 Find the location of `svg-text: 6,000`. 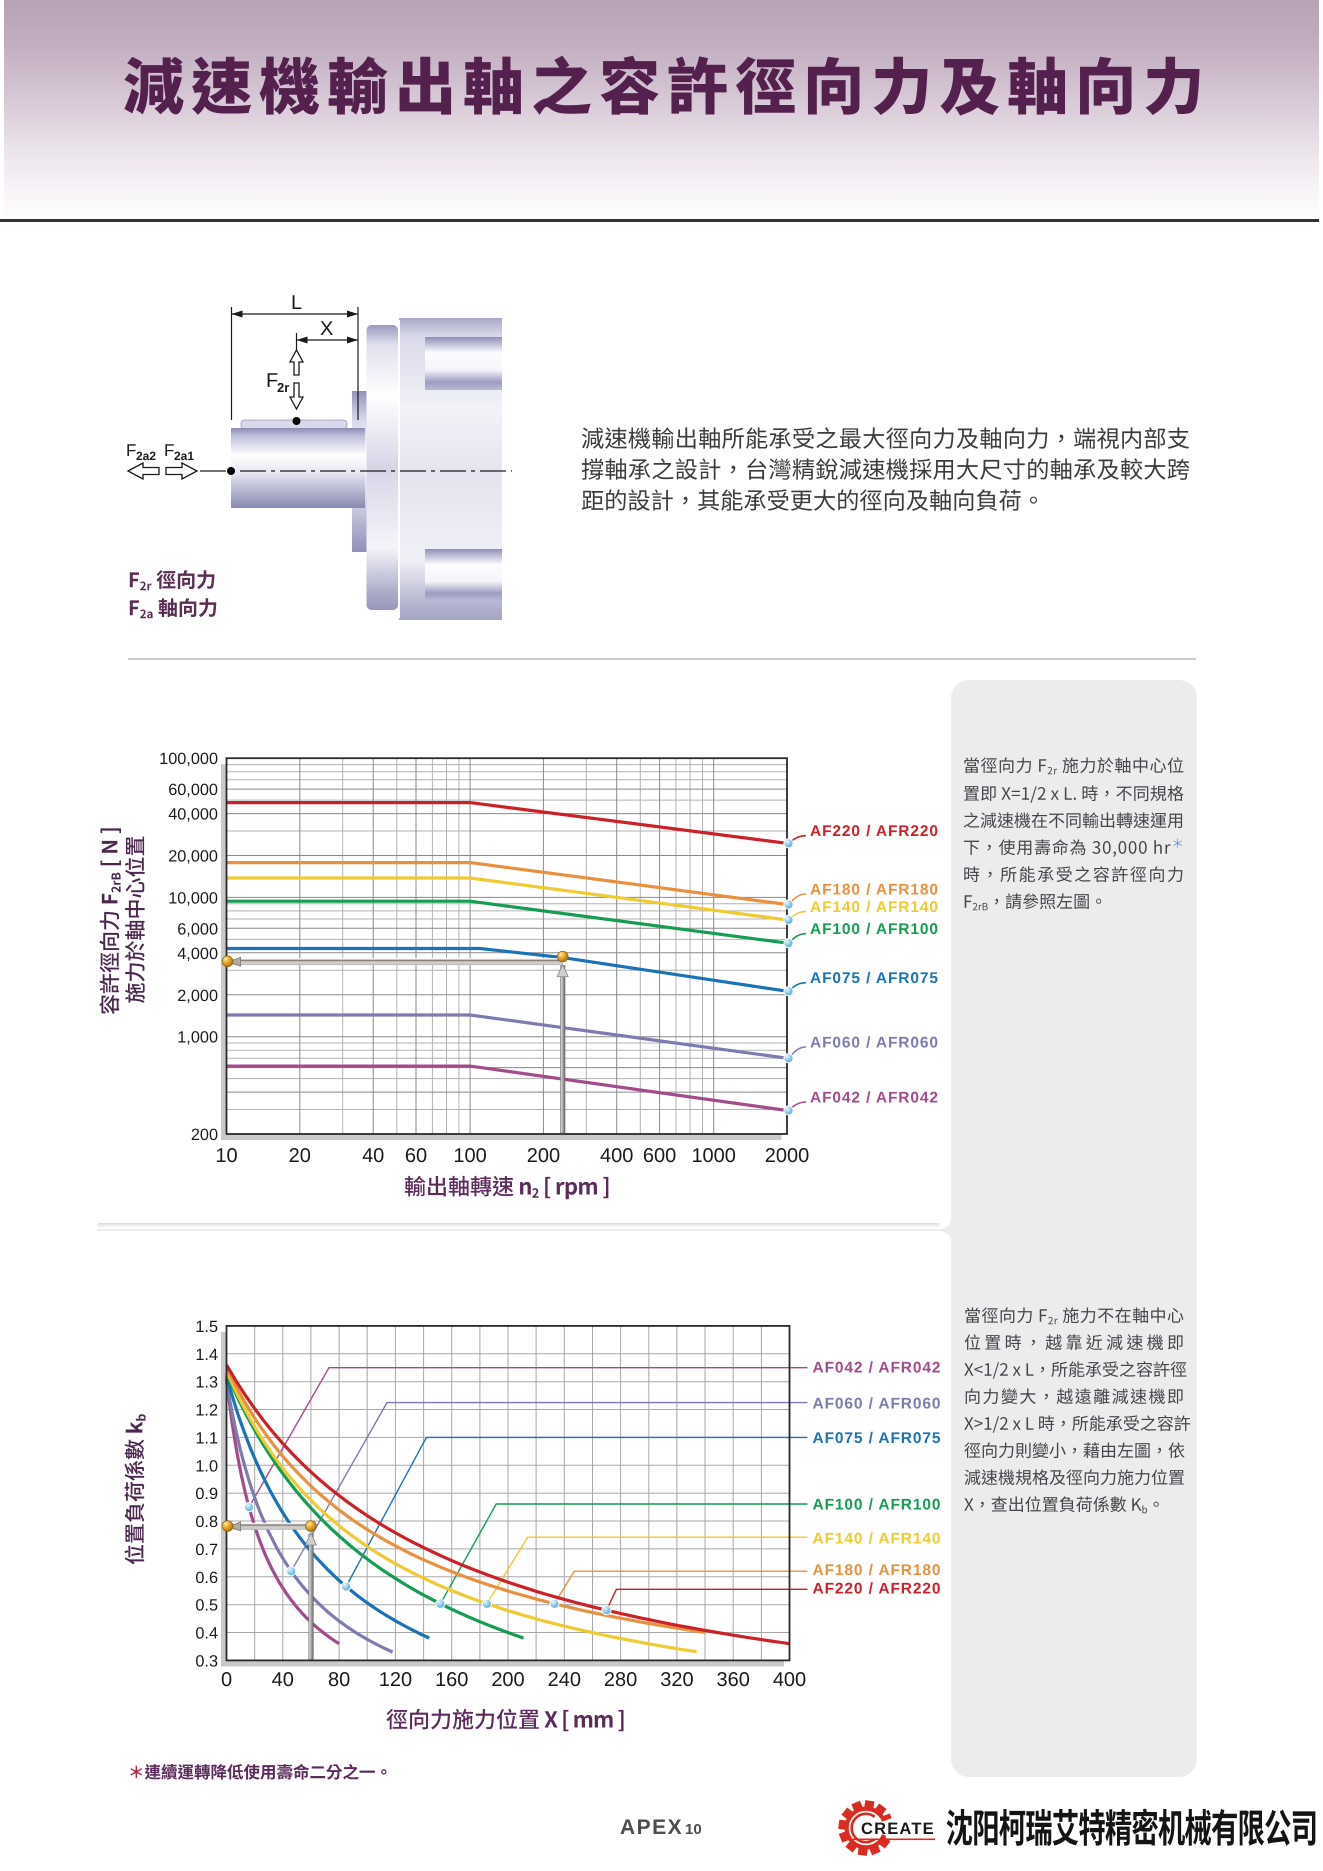

svg-text: 6,000 is located at coordinates (197, 929).